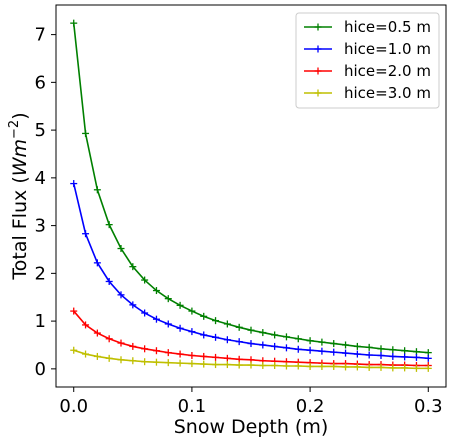  What do you see at coordinates (40, 82) in the screenshot?
I see `y-tick-label: 6` at bounding box center [40, 82].